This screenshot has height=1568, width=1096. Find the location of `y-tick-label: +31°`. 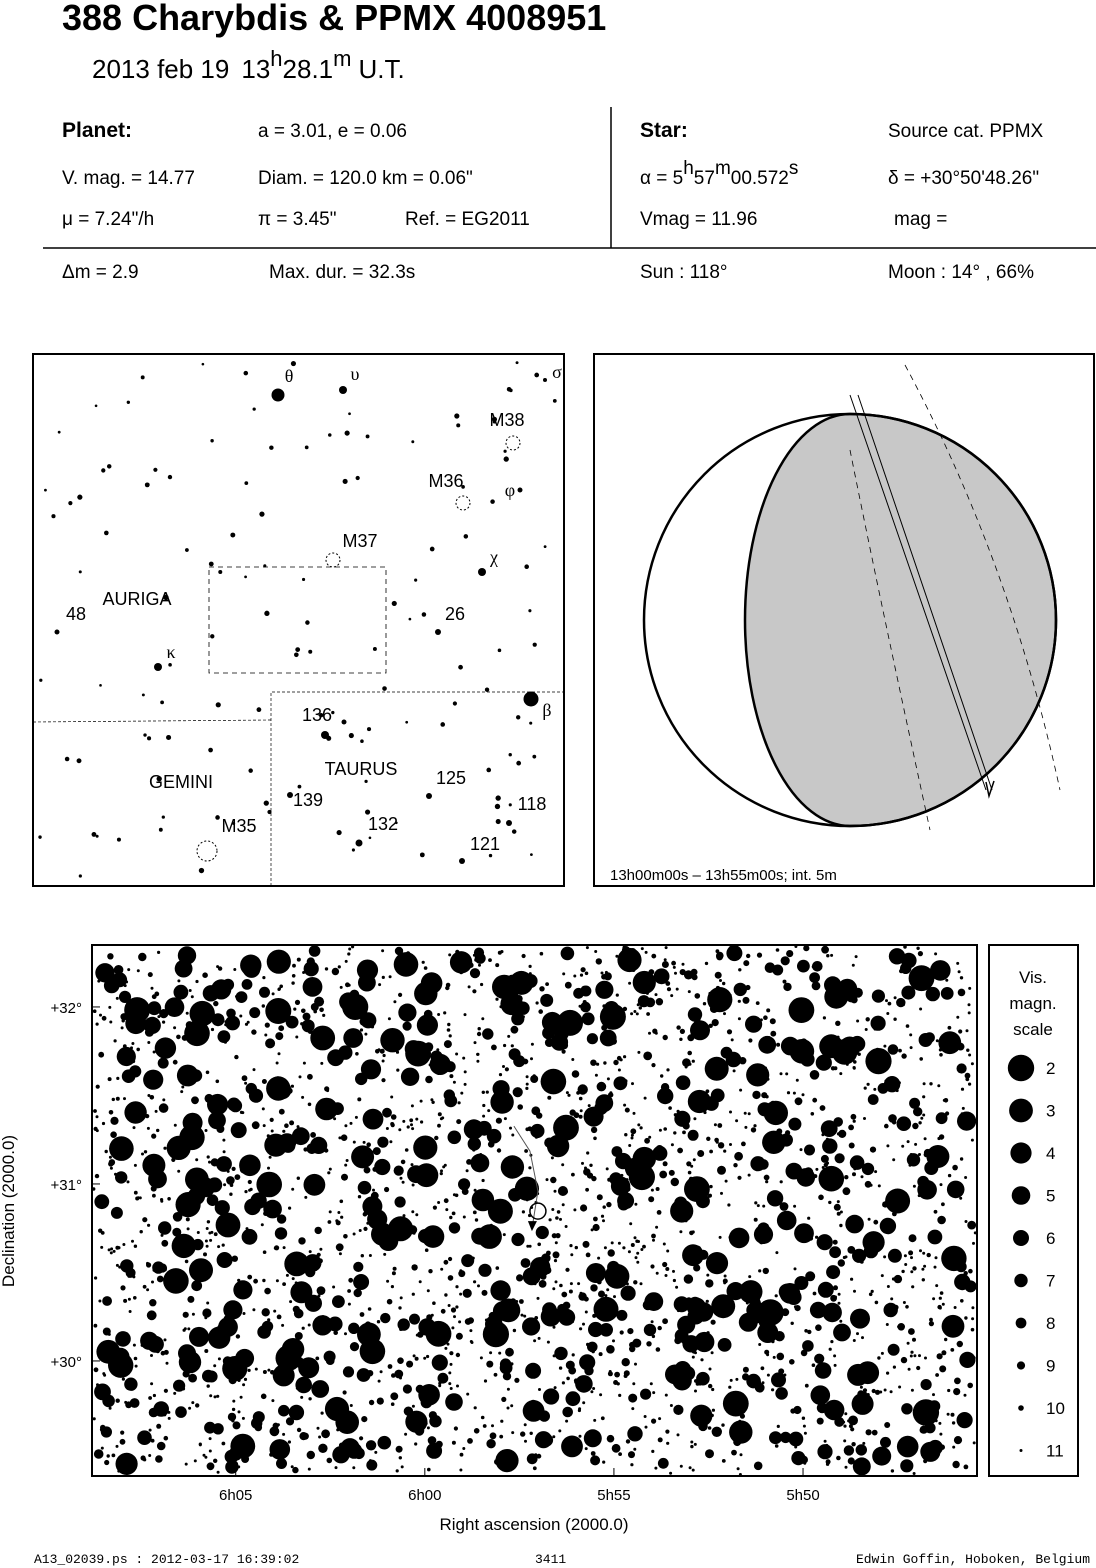

y-tick-label: +31° is located at coordinates (66, 1185).